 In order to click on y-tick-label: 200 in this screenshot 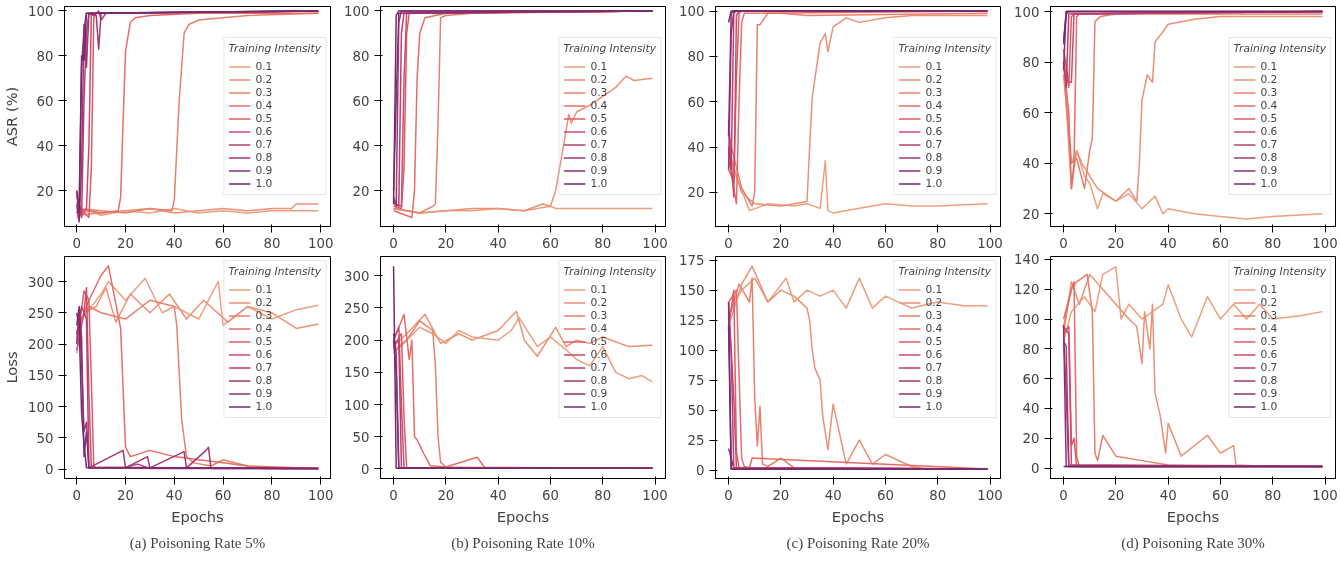, I will do `click(41, 345)`.